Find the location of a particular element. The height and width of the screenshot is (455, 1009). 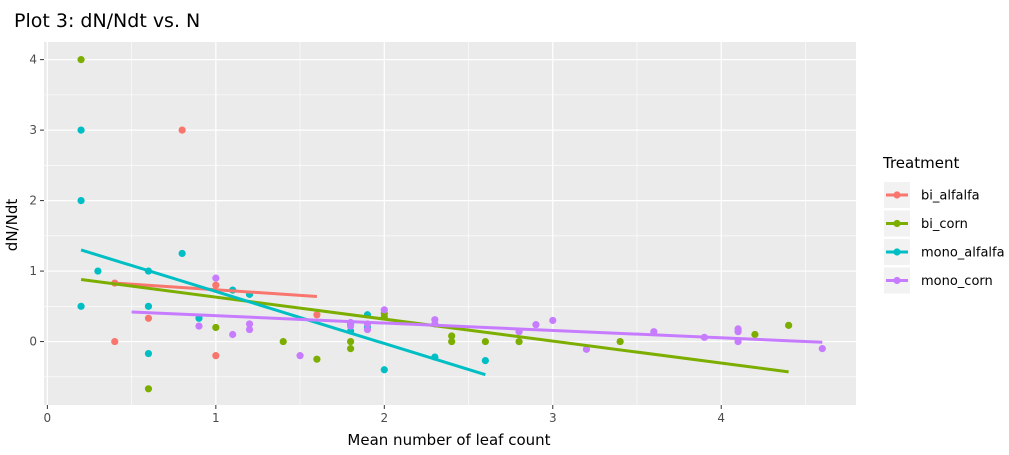

y-tick-label: 1 is located at coordinates (33, 271).